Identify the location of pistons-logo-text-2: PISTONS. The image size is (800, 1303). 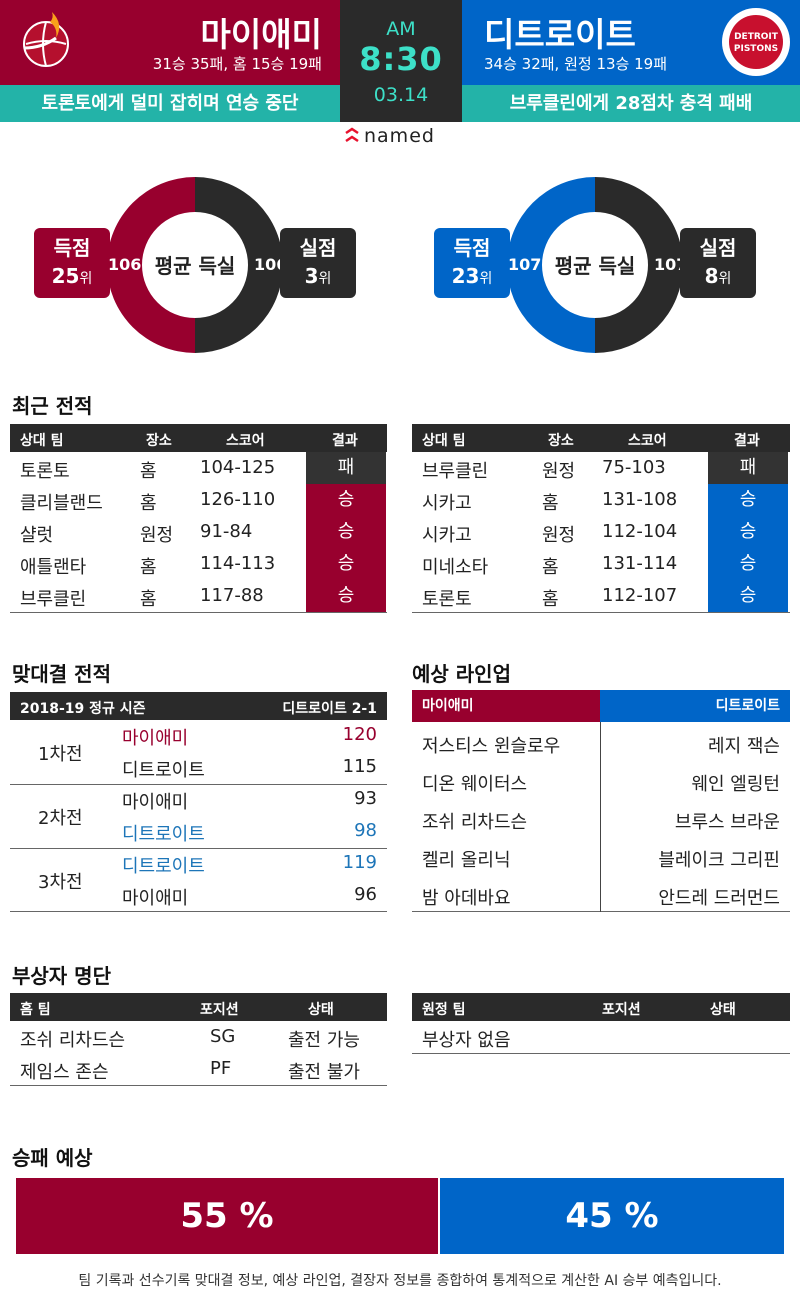
(756, 49).